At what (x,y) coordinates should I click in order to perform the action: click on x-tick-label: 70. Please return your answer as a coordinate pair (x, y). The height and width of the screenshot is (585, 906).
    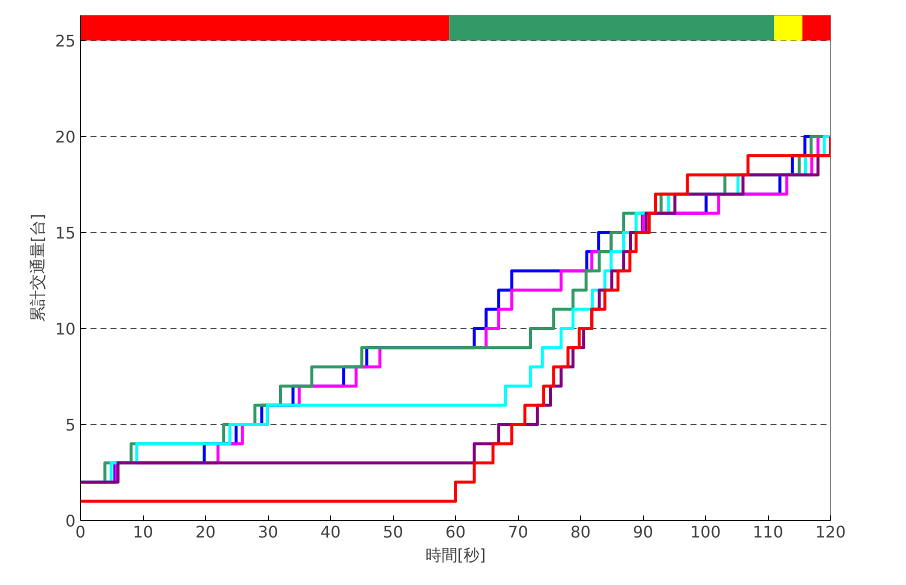
    Looking at the image, I should click on (518, 532).